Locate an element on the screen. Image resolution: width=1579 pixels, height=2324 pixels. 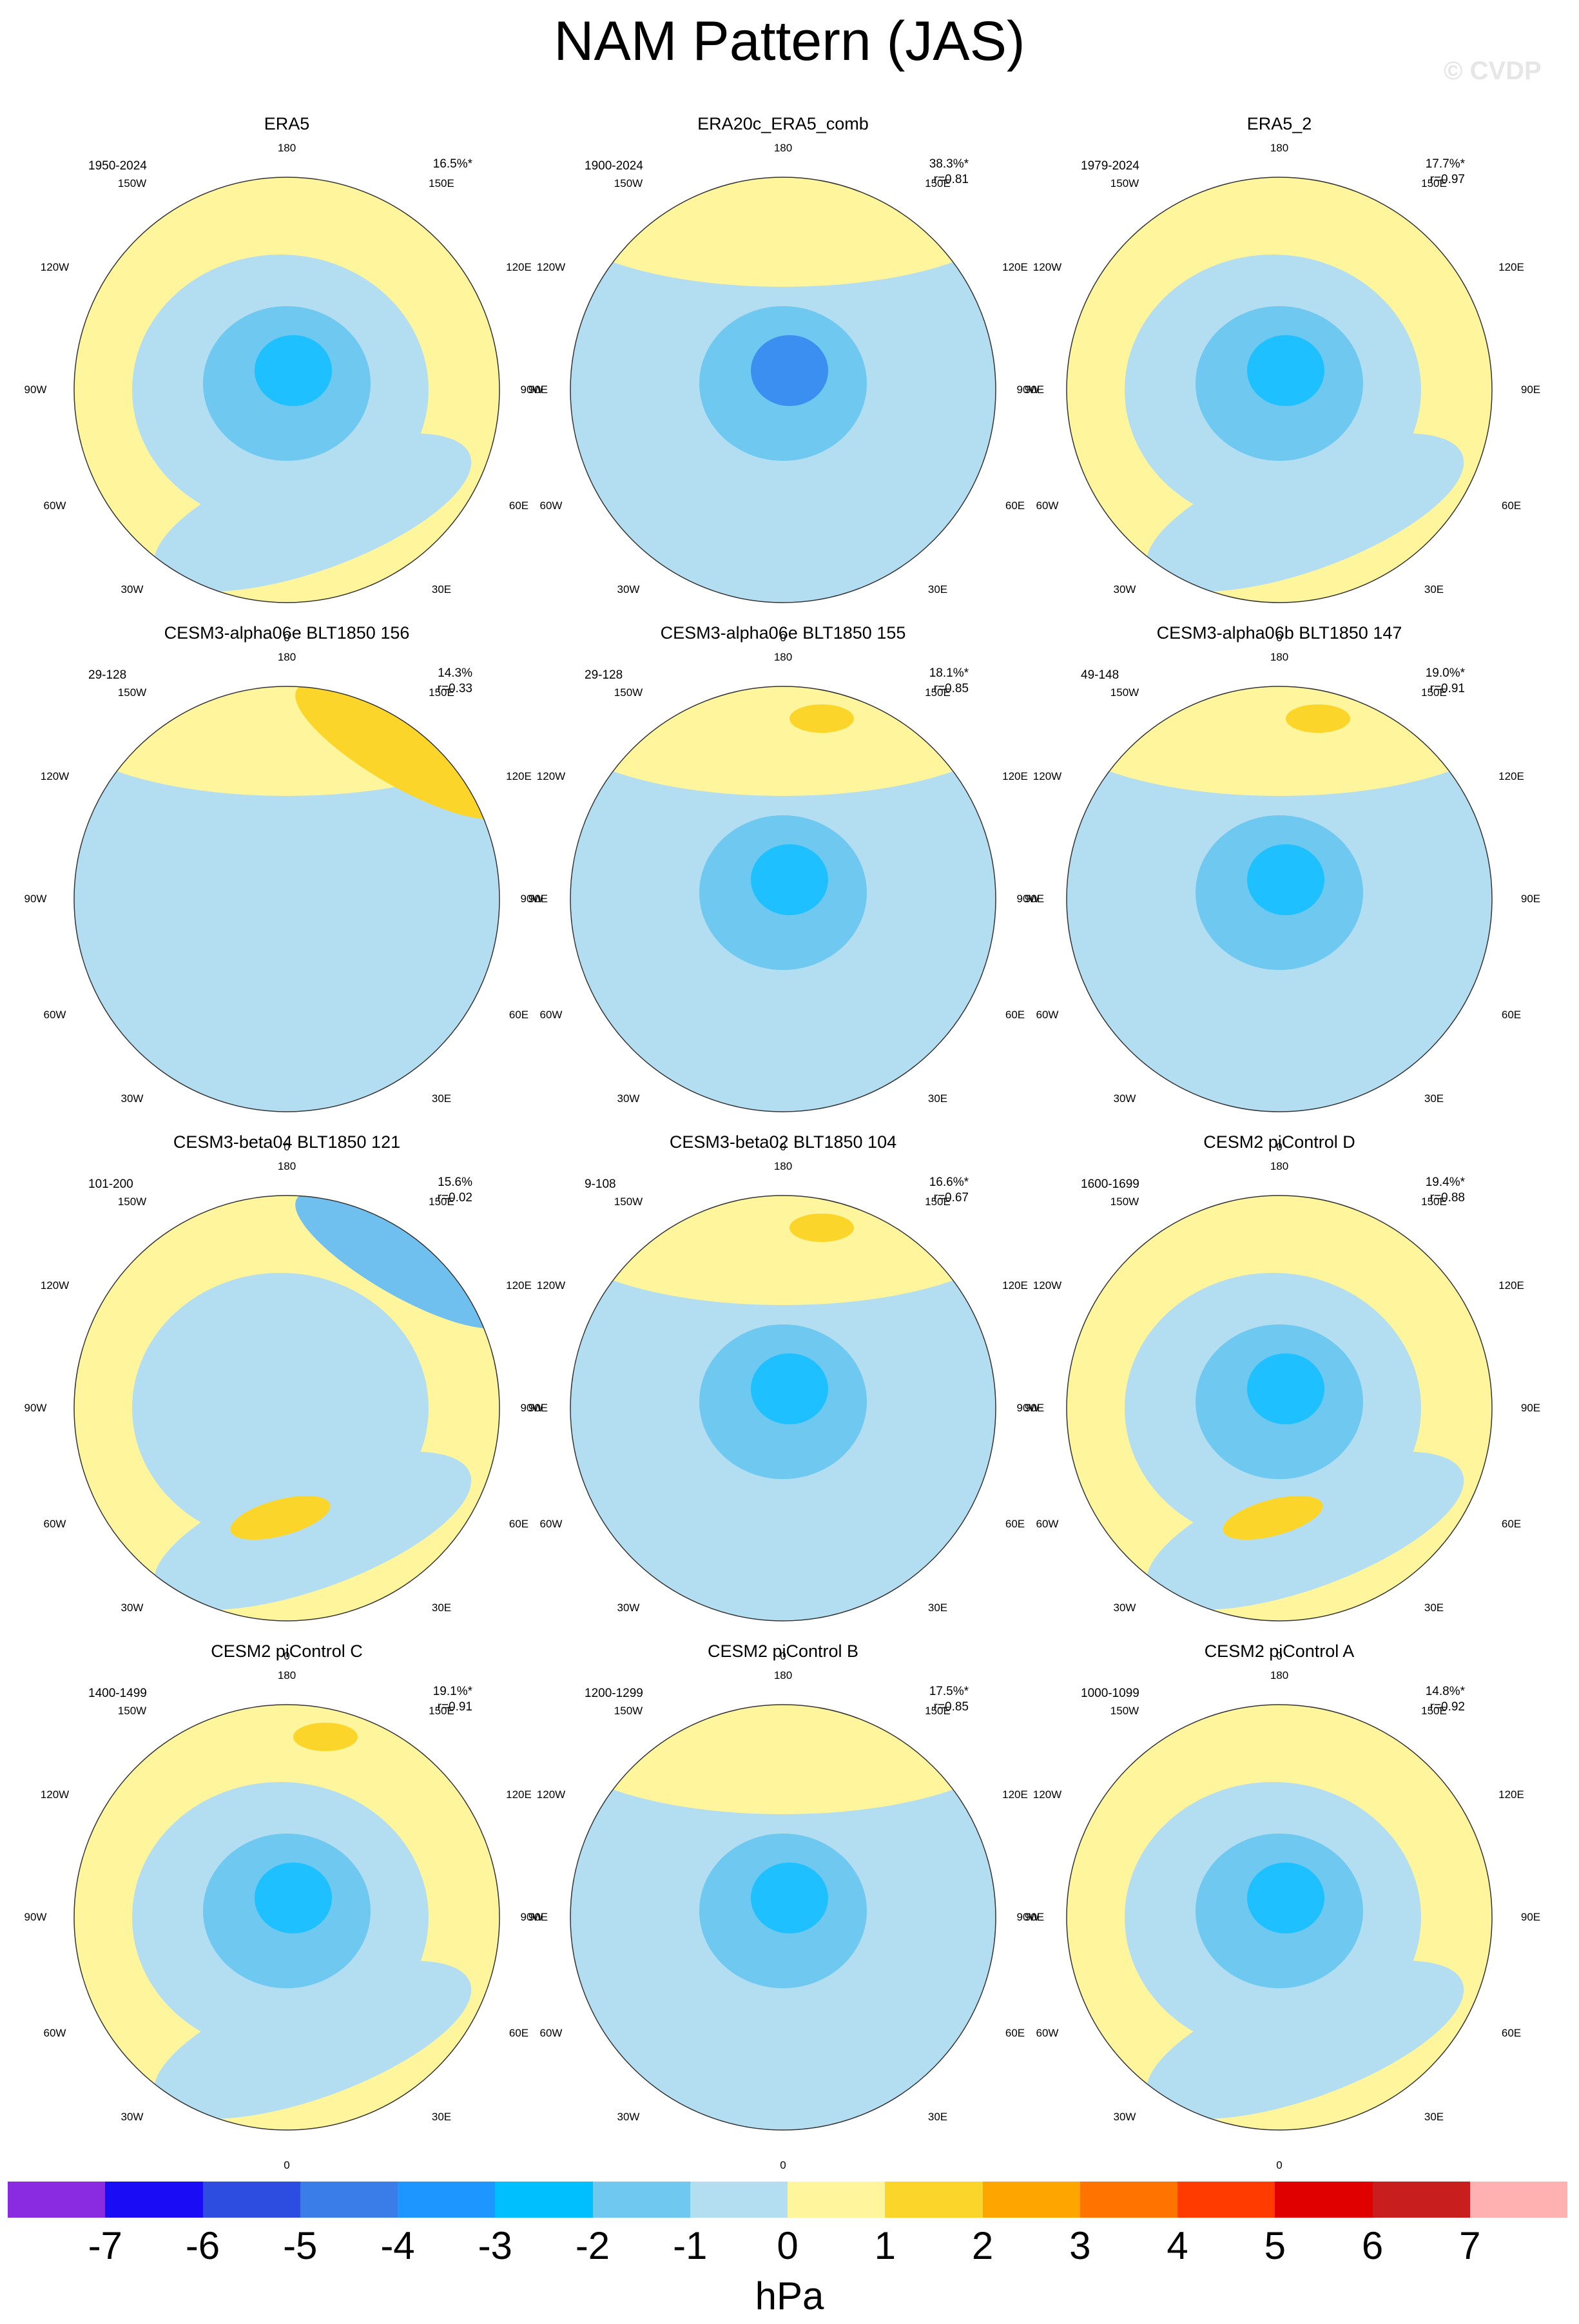
panel-period: 1950-2024 is located at coordinates (117, 166).